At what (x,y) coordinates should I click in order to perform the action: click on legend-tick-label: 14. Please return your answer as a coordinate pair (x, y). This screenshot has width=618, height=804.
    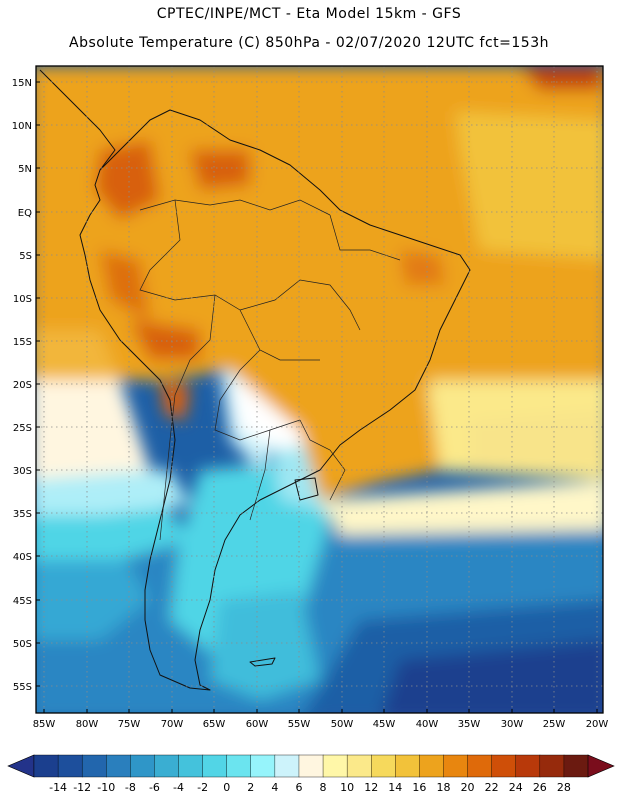
    Looking at the image, I should click on (395, 787).